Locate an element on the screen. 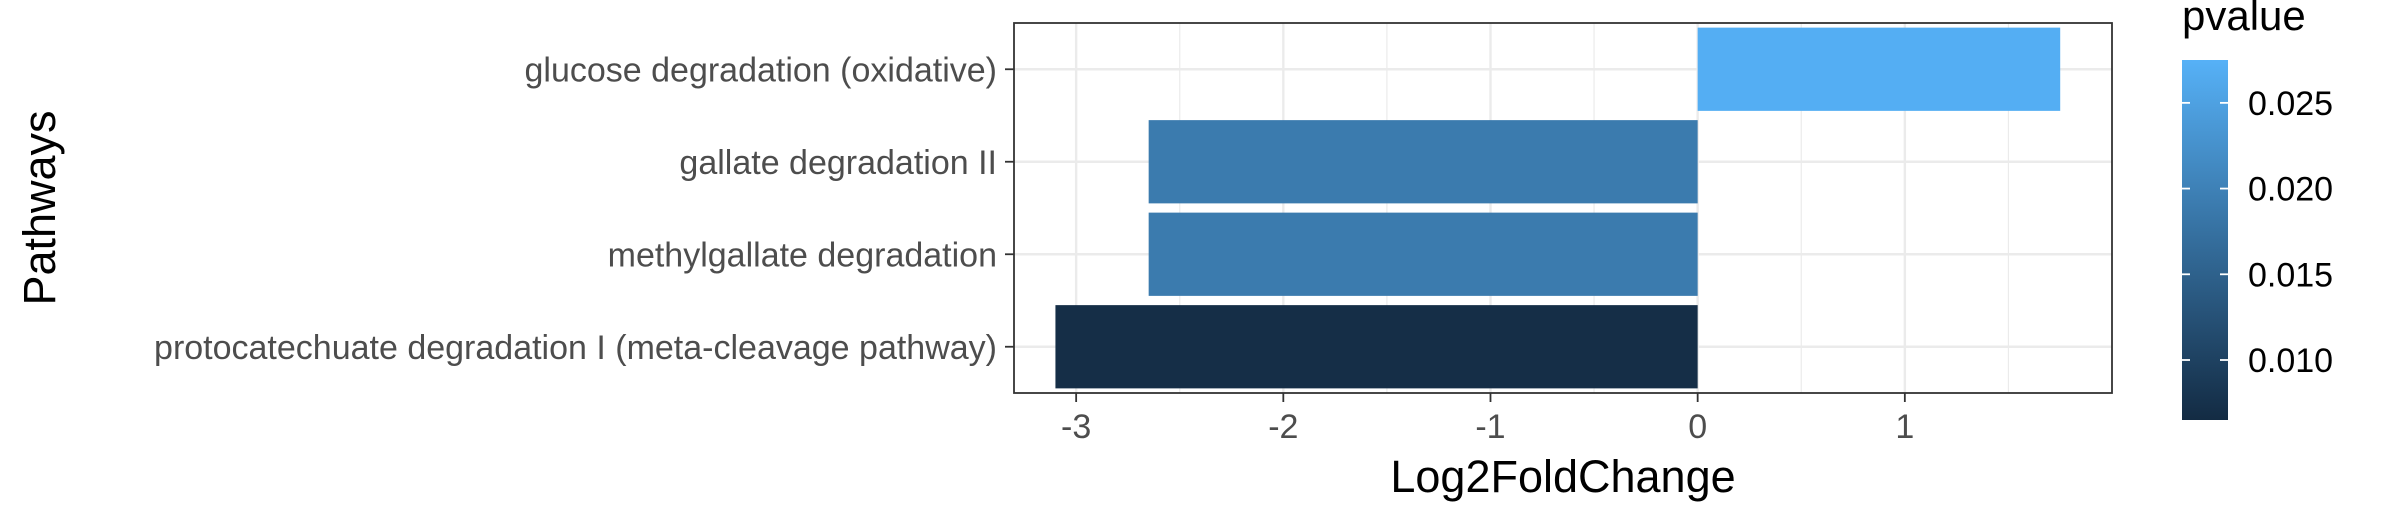  y-axis-title: Pathways is located at coordinates (39, 207).